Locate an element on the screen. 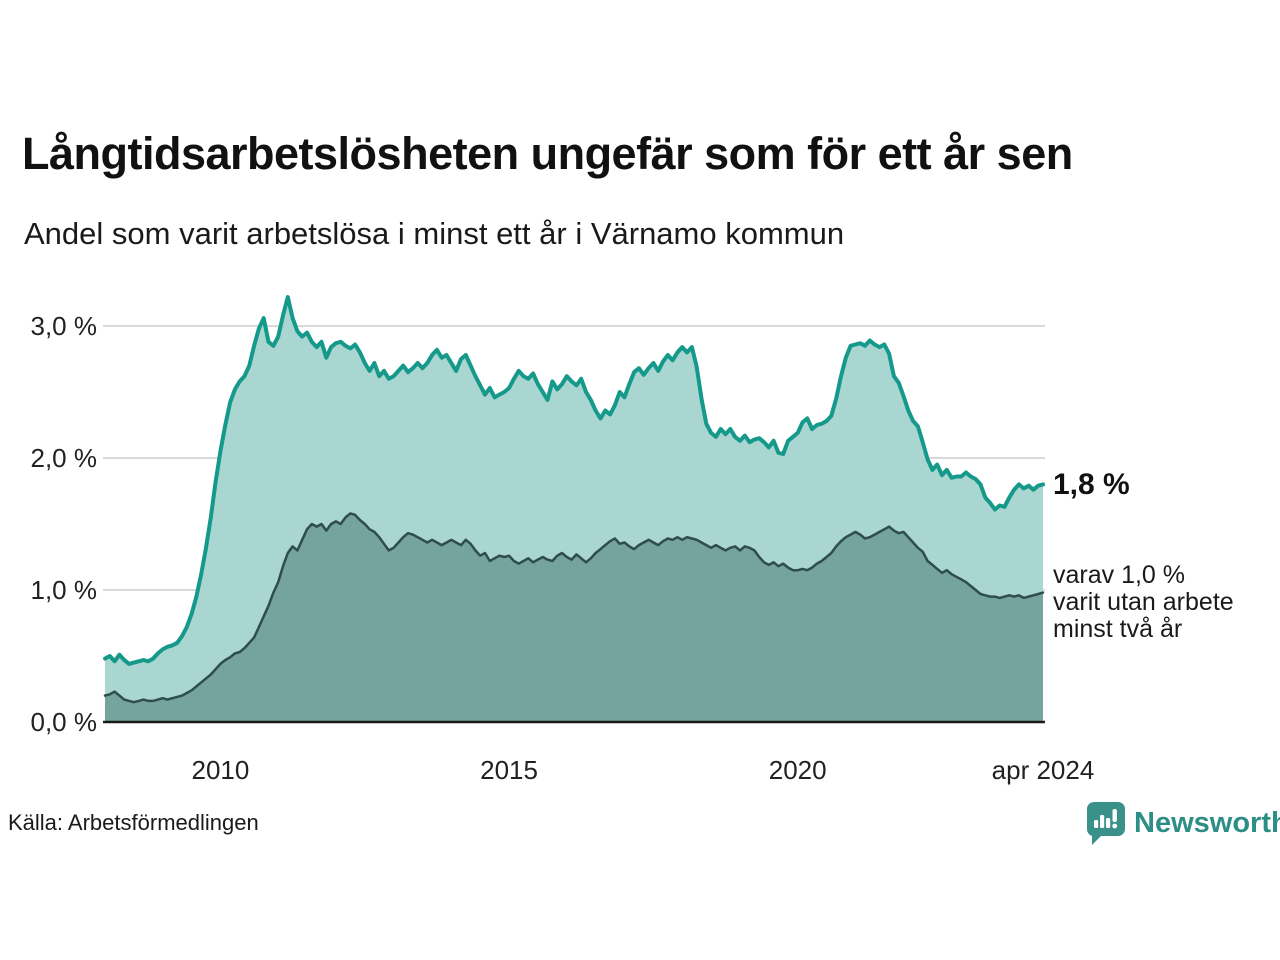 This screenshot has width=1280, height=960. newsworthy-logo-icon is located at coordinates (1105, 823).